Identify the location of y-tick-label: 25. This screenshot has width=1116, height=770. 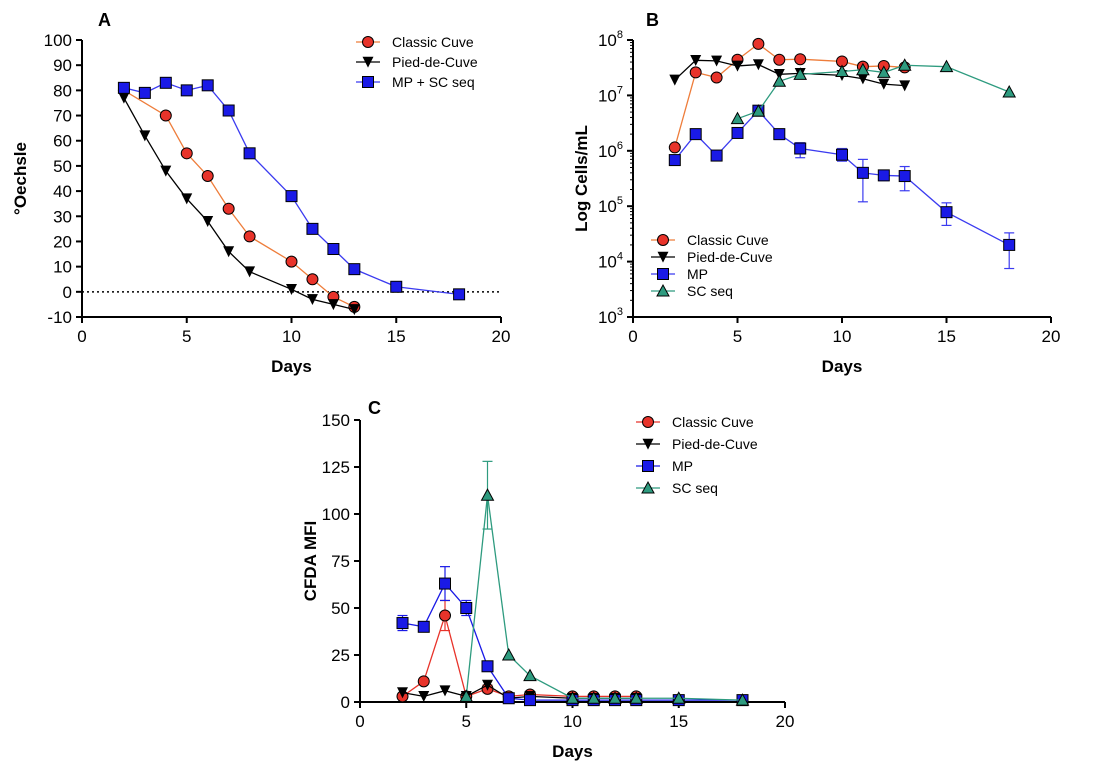
(340, 655).